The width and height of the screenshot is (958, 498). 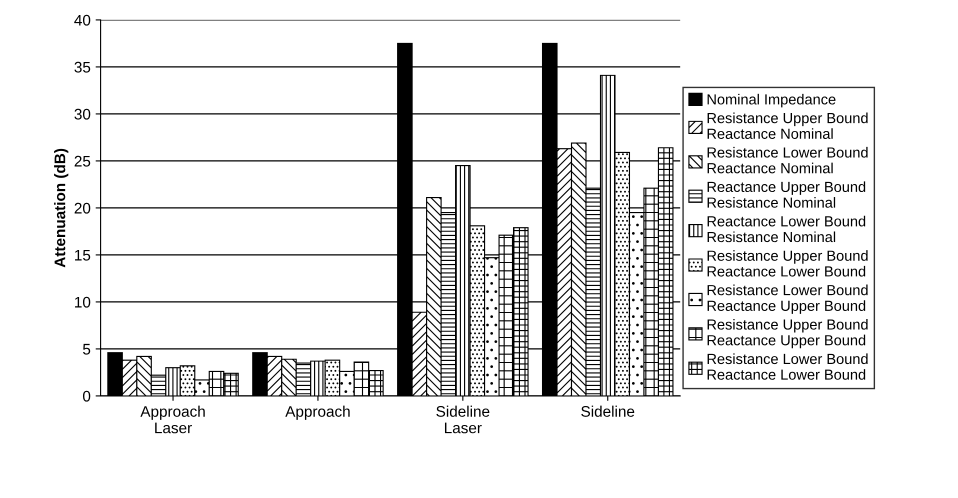 What do you see at coordinates (86, 396) in the screenshot?
I see `y-tick-label: 0` at bounding box center [86, 396].